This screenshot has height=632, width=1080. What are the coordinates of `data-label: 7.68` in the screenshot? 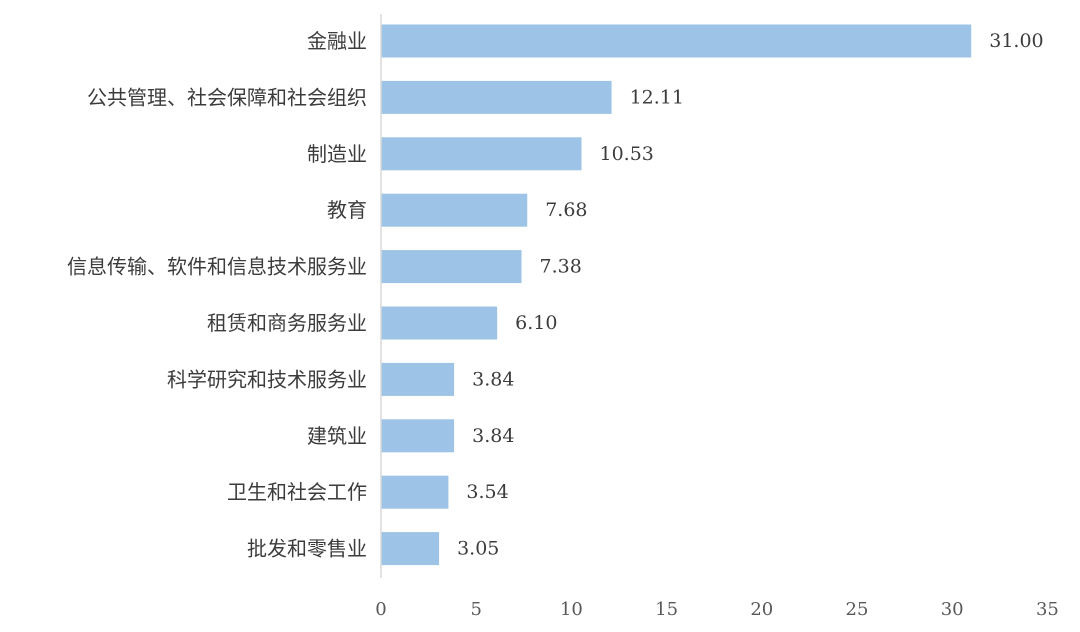 It's located at (566, 210).